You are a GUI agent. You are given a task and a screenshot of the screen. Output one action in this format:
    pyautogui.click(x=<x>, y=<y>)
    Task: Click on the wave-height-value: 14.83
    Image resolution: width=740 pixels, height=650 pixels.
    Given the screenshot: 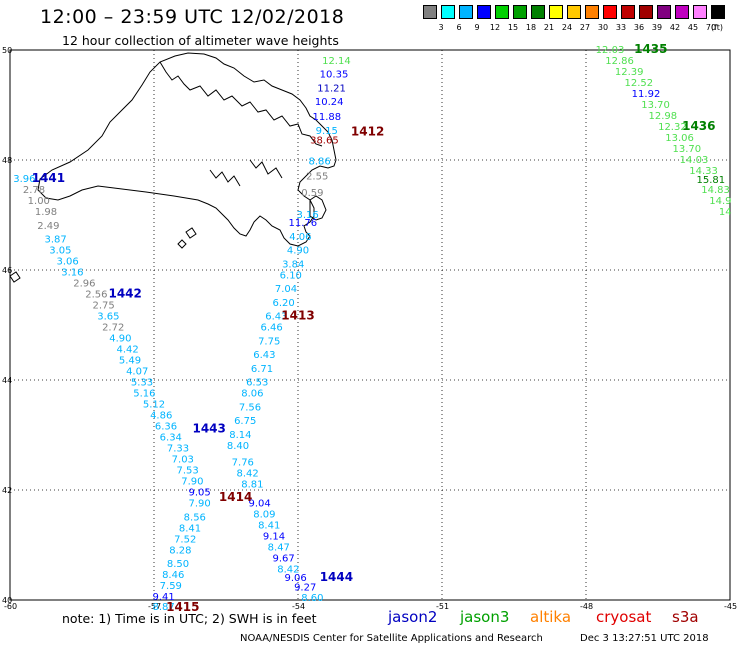 What is the action you would take?
    pyautogui.click(x=715, y=190)
    